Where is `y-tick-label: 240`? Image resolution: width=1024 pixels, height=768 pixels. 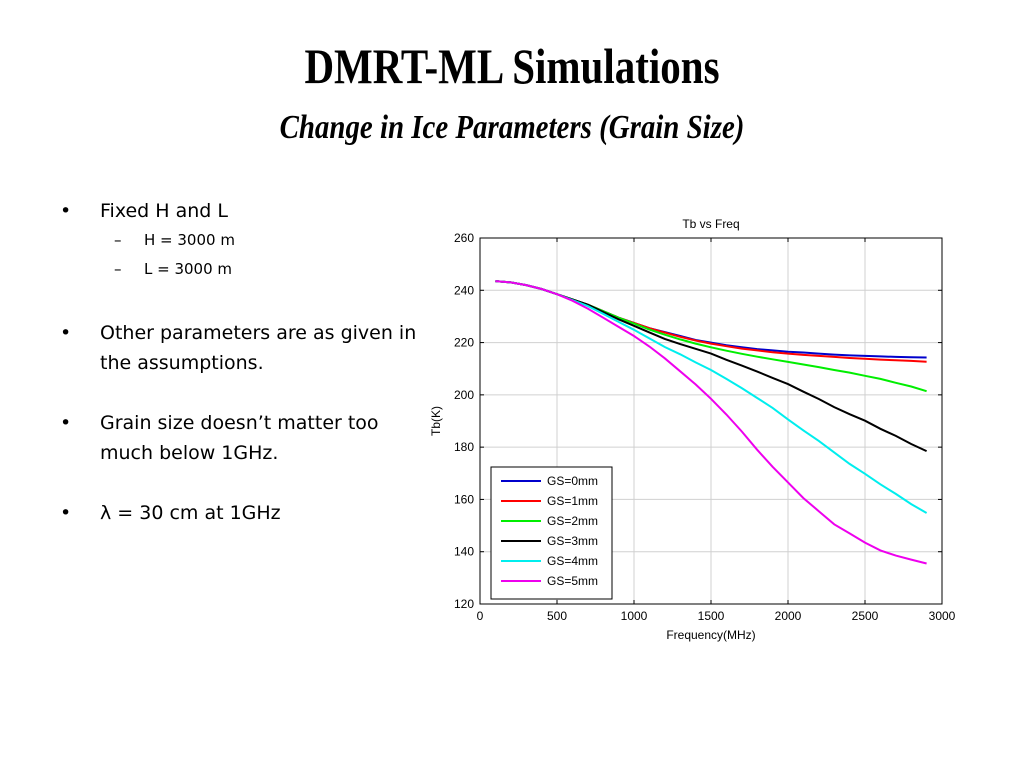
y-tick-label: 240 is located at coordinates (464, 290).